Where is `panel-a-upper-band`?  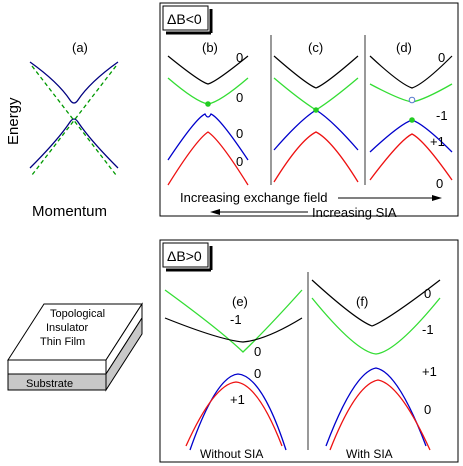 panel-a-upper-band is located at coordinates (74, 82).